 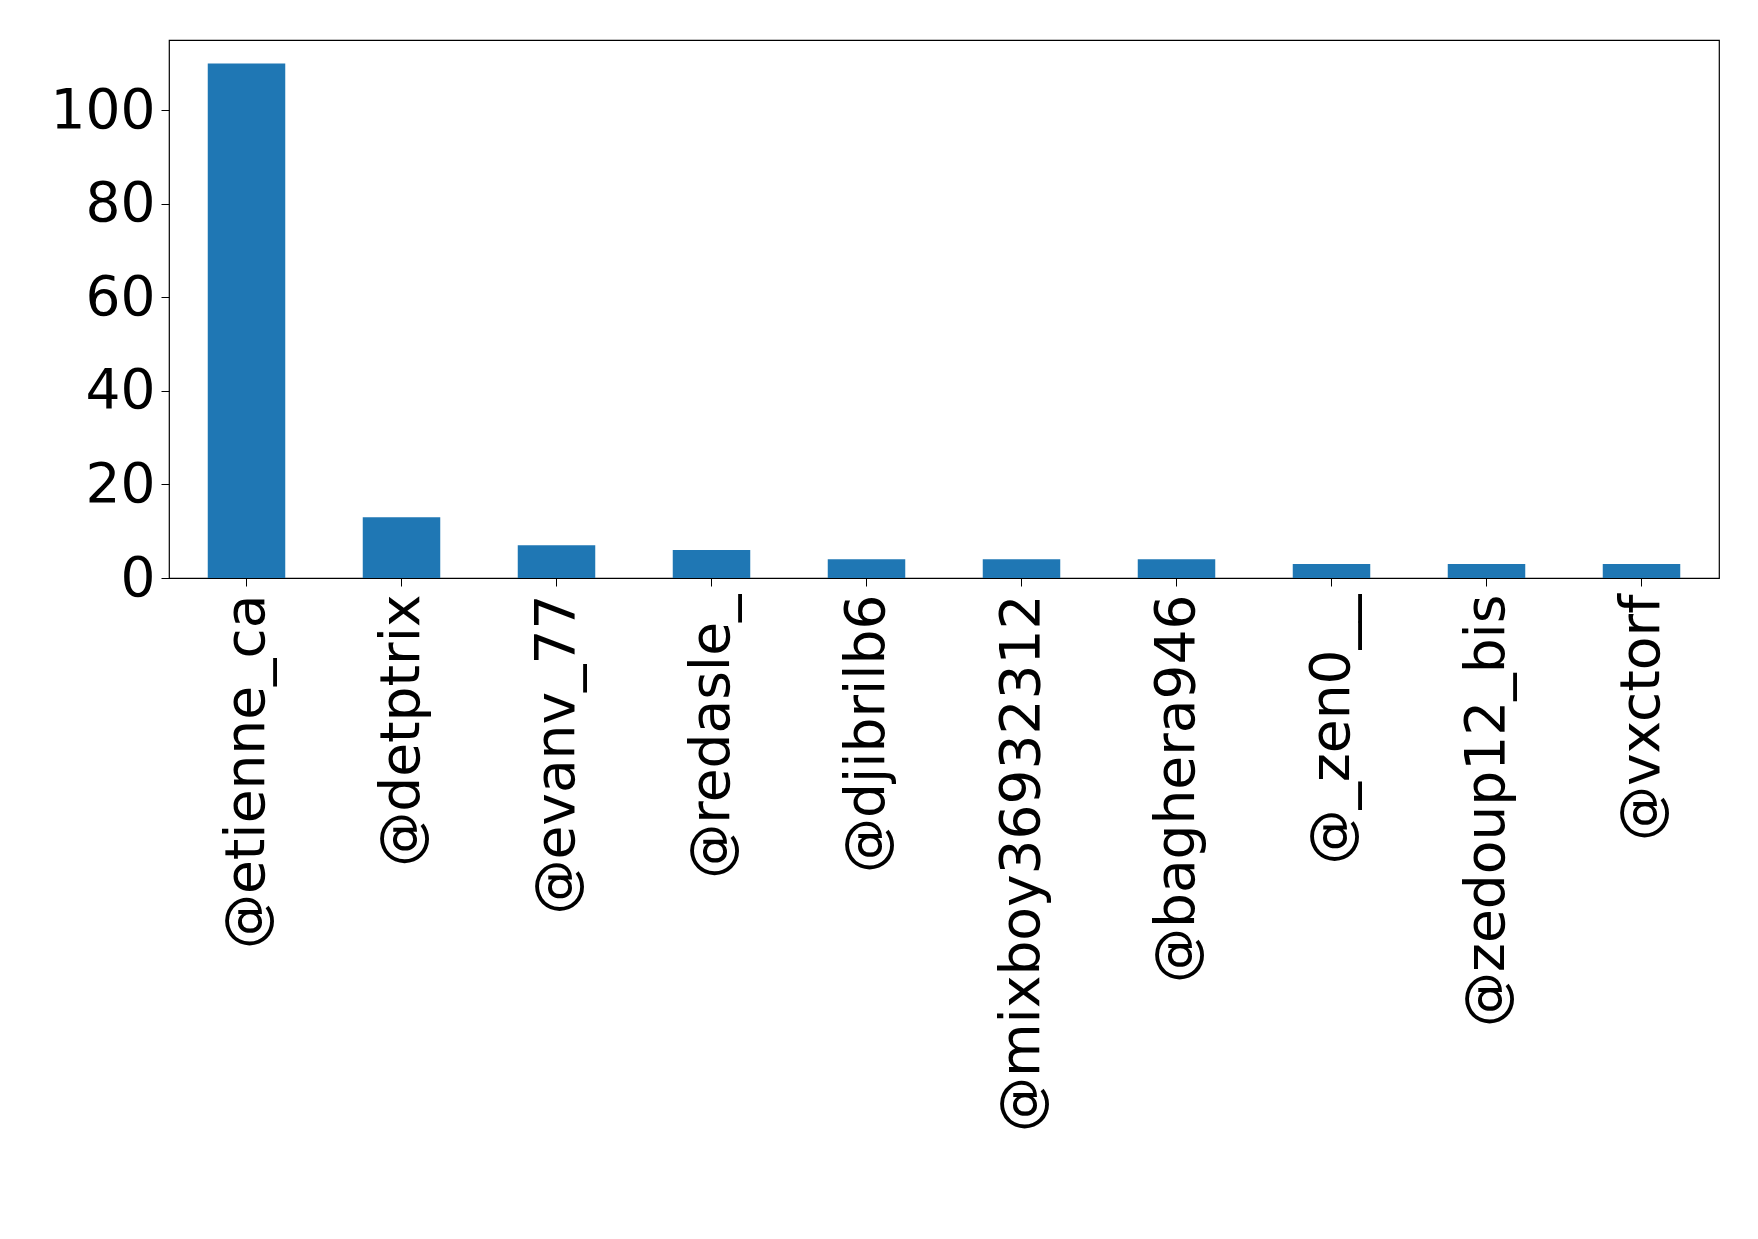 I want to click on x-tick-label: @djibrilb6, so click(x=864, y=733).